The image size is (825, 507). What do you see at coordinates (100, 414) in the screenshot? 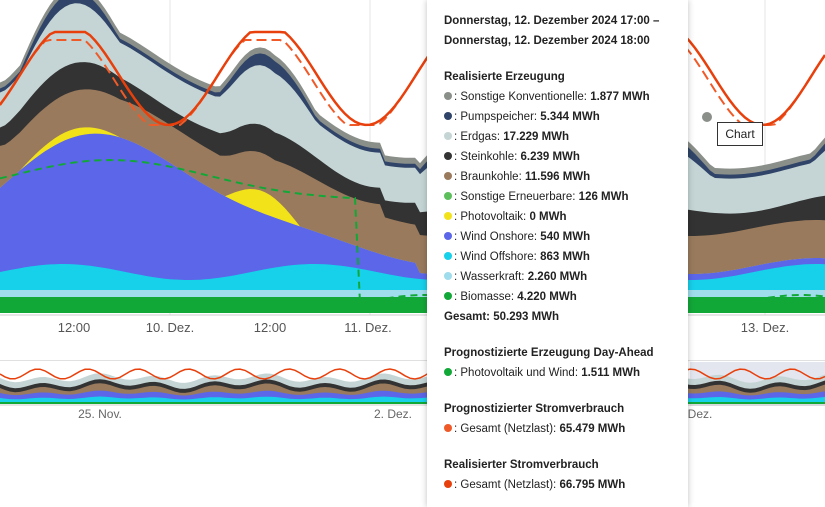
I see `navigator-label: 25. Nov.` at bounding box center [100, 414].